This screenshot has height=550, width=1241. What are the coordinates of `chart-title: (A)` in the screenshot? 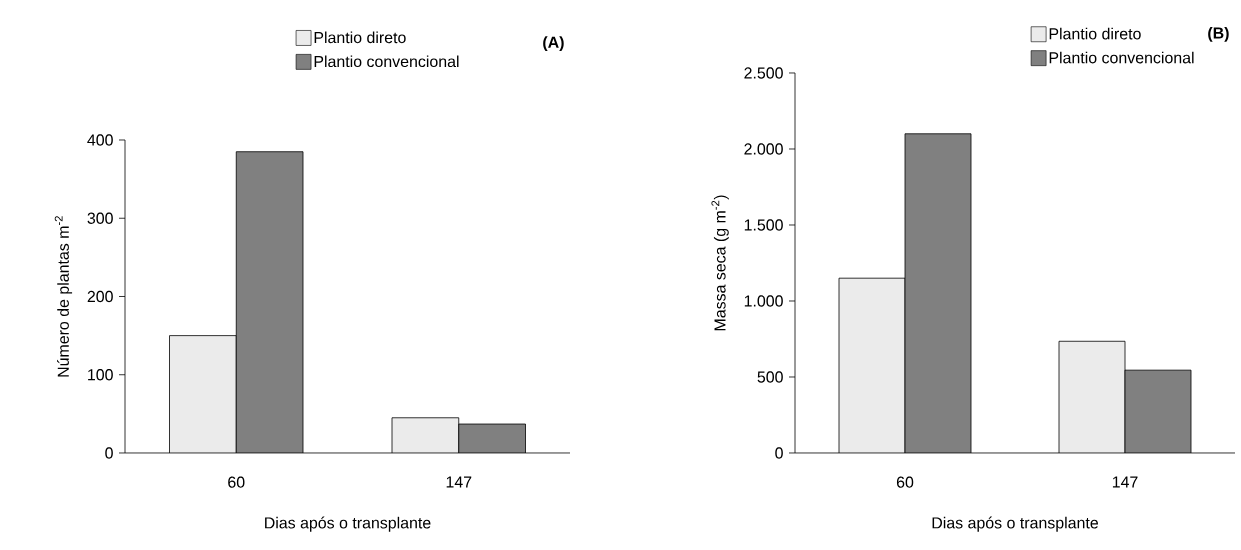 It's located at (553, 44).